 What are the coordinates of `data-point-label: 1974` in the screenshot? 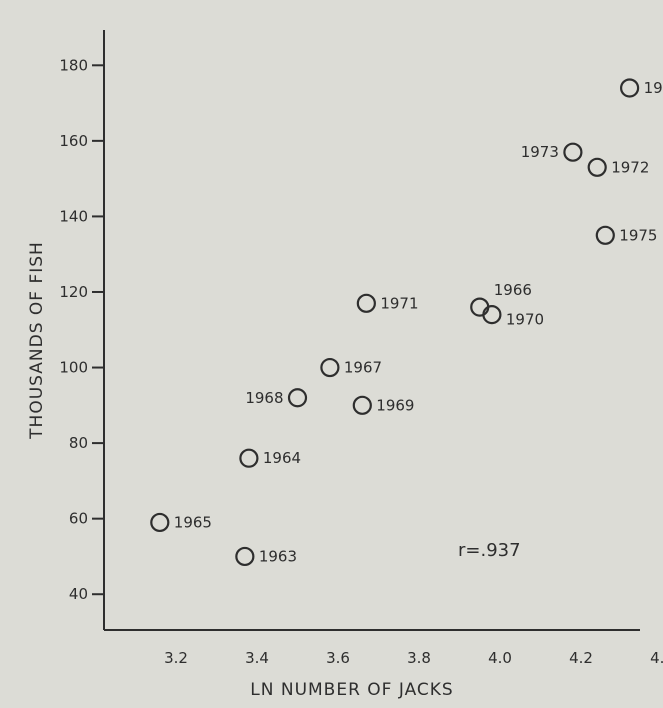 It's located at (653, 88).